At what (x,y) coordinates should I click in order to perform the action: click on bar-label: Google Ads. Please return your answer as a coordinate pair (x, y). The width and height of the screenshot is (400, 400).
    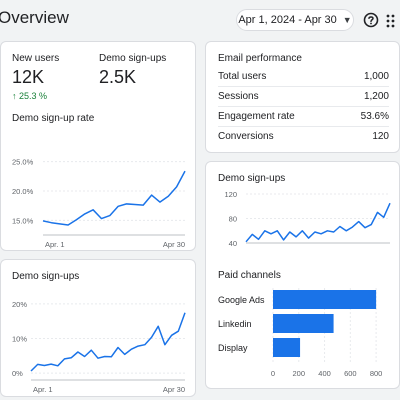
    Looking at the image, I should click on (241, 300).